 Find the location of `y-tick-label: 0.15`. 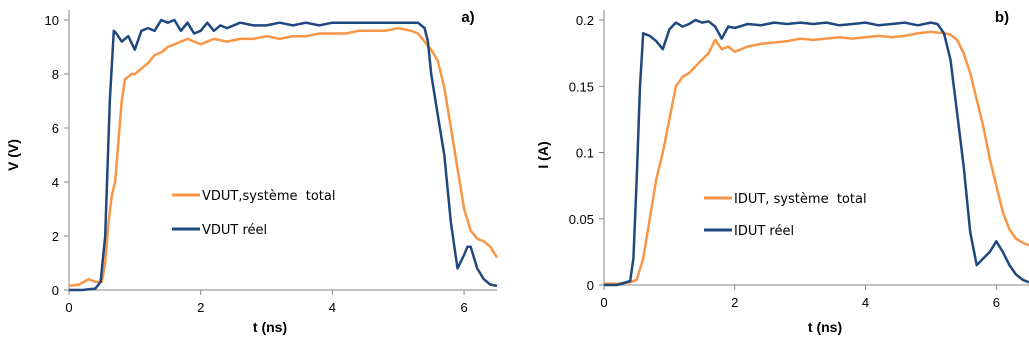

y-tick-label: 0.15 is located at coordinates (581, 86).